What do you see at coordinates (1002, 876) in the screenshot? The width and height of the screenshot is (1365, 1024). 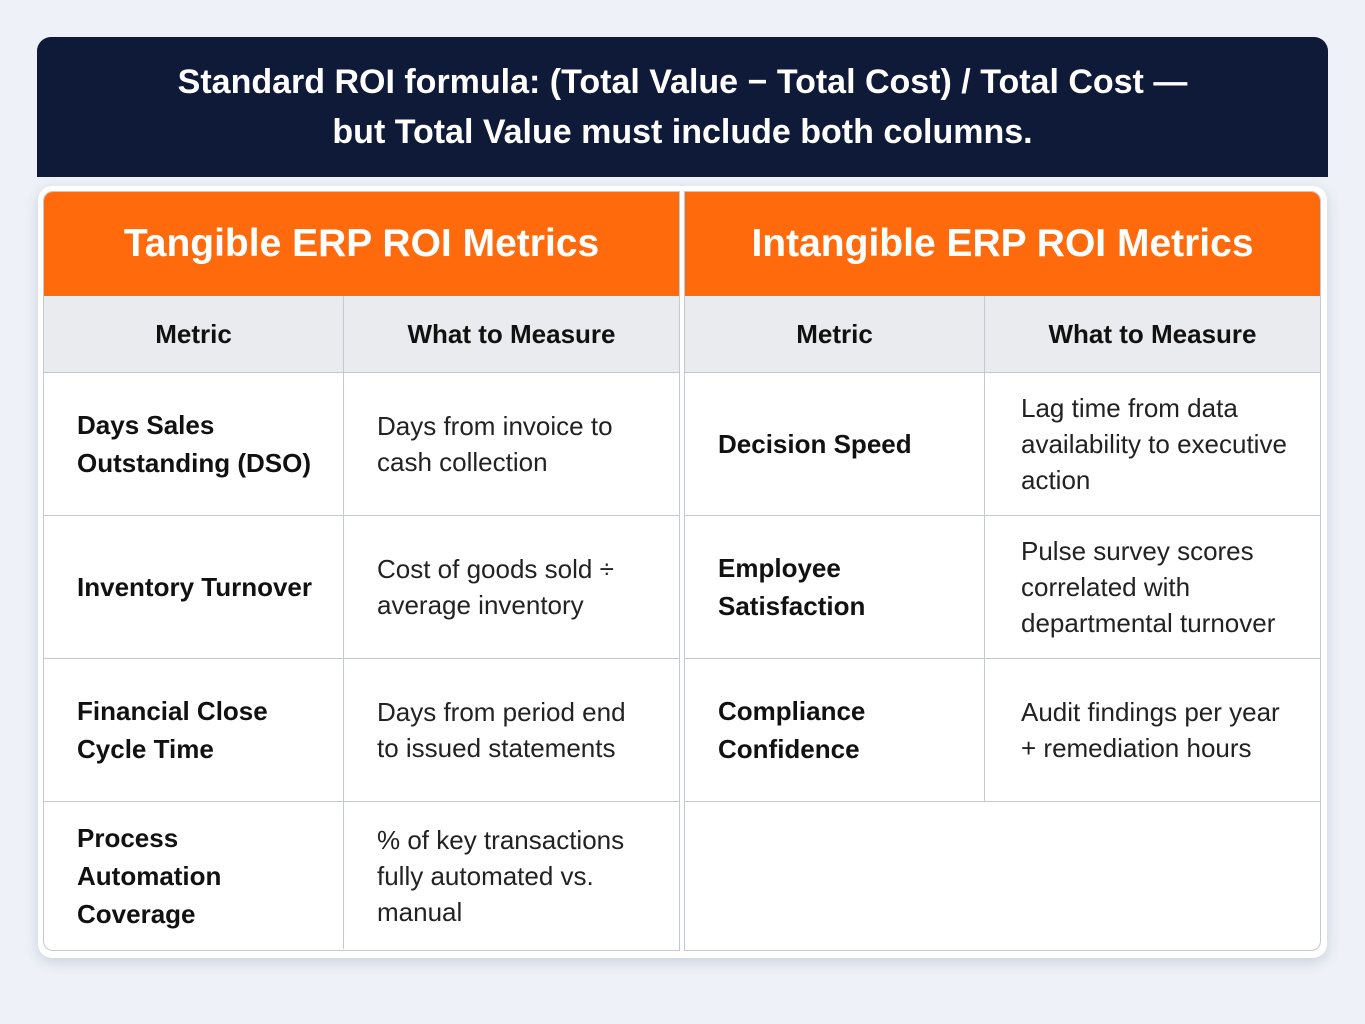 I see `empty-table-area` at bounding box center [1002, 876].